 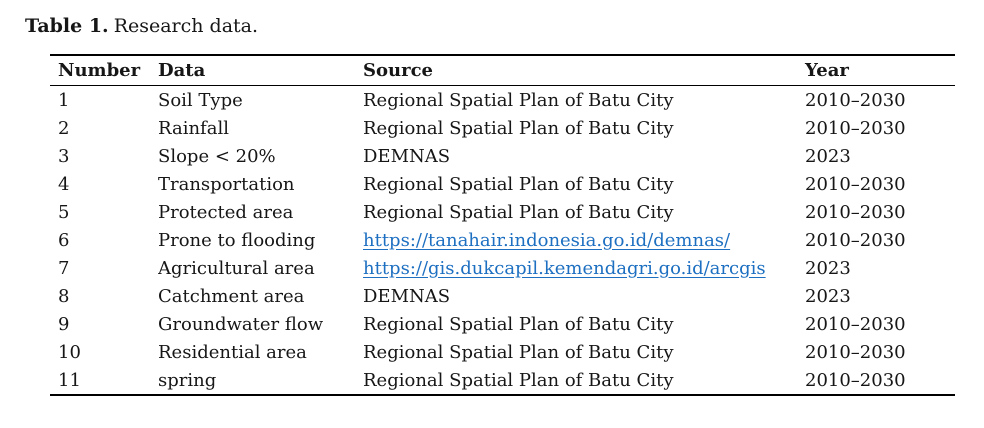 What do you see at coordinates (64, 240) in the screenshot?
I see `cell-number: 6` at bounding box center [64, 240].